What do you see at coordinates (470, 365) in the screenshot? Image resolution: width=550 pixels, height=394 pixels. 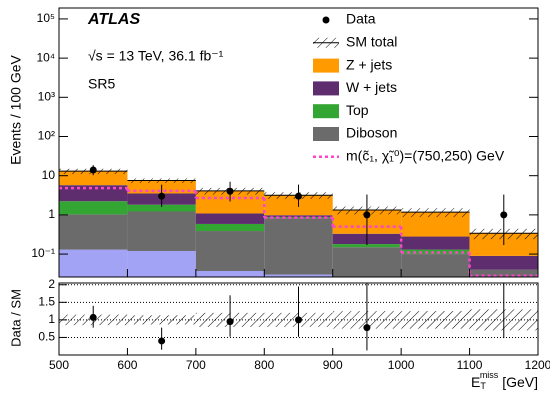 I see `x-tick-label: 1100` at bounding box center [470, 365].